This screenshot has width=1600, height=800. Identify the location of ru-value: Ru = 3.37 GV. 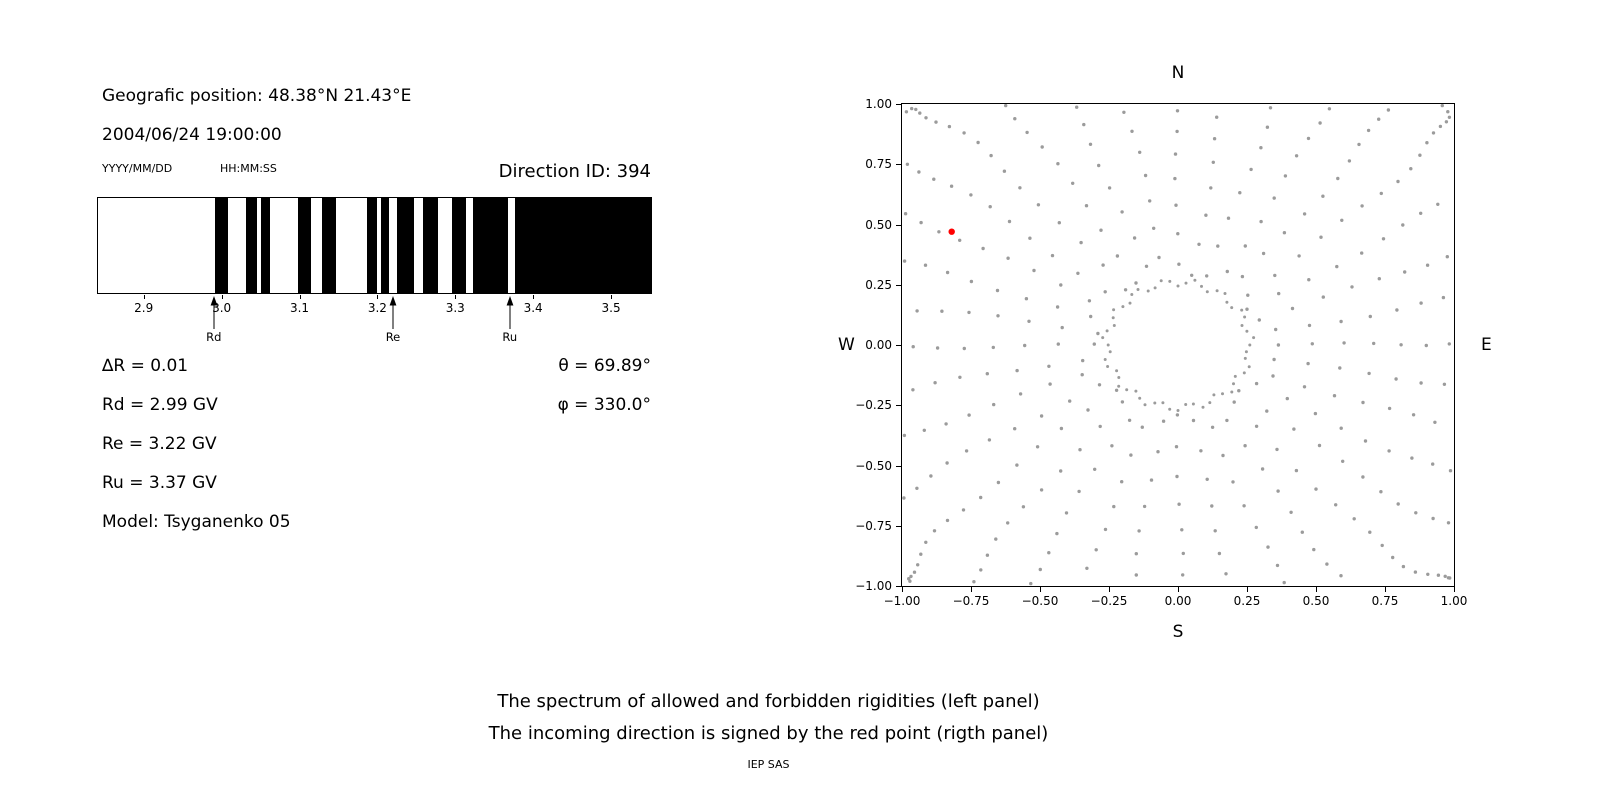
(159, 483).